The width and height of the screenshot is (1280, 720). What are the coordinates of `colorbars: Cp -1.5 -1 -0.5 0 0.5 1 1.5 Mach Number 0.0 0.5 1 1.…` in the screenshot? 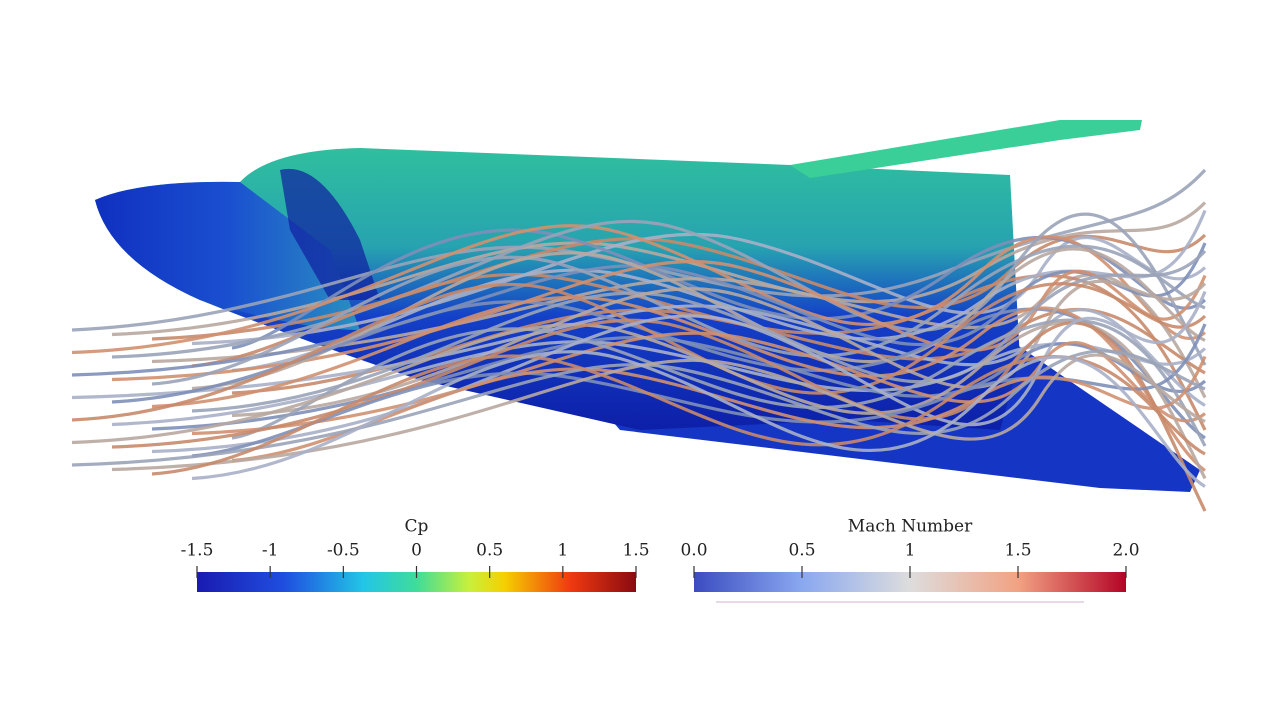 It's located at (660, 554).